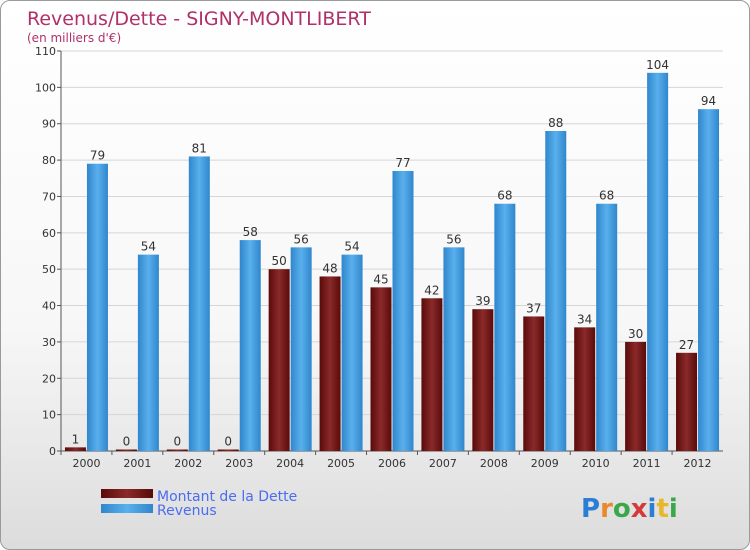 The height and width of the screenshot is (550, 750). I want to click on legend-label-dette: Montant de la Dette, so click(227, 497).